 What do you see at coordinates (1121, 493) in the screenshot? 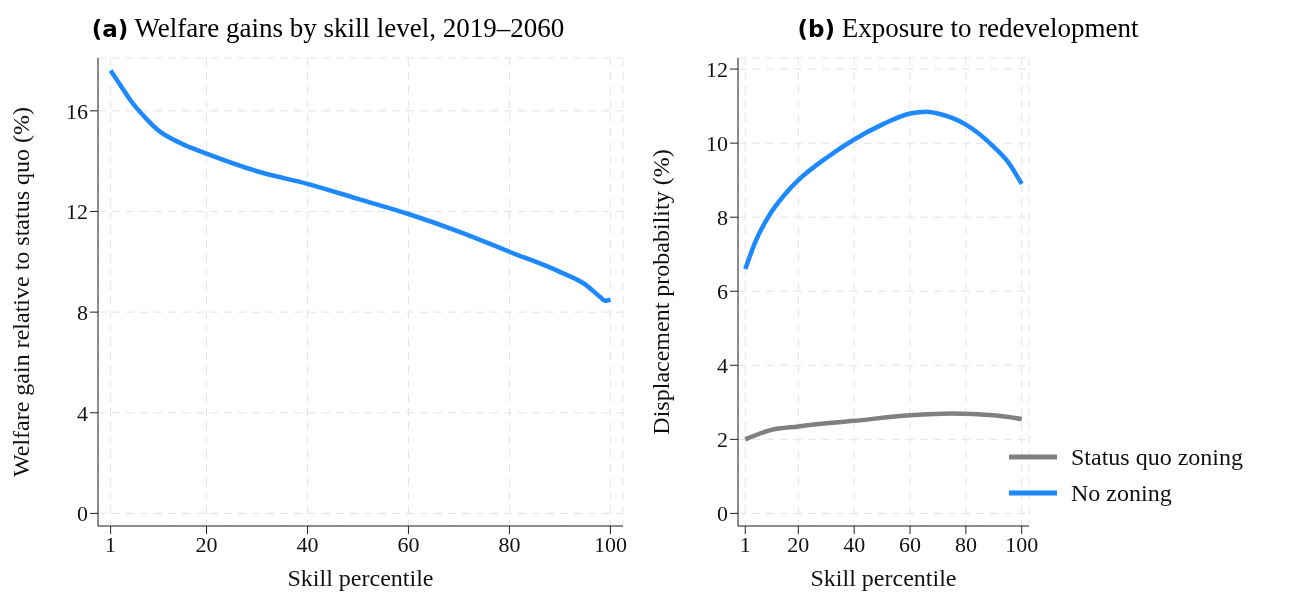
I see `legend-label: No zoning` at bounding box center [1121, 493].